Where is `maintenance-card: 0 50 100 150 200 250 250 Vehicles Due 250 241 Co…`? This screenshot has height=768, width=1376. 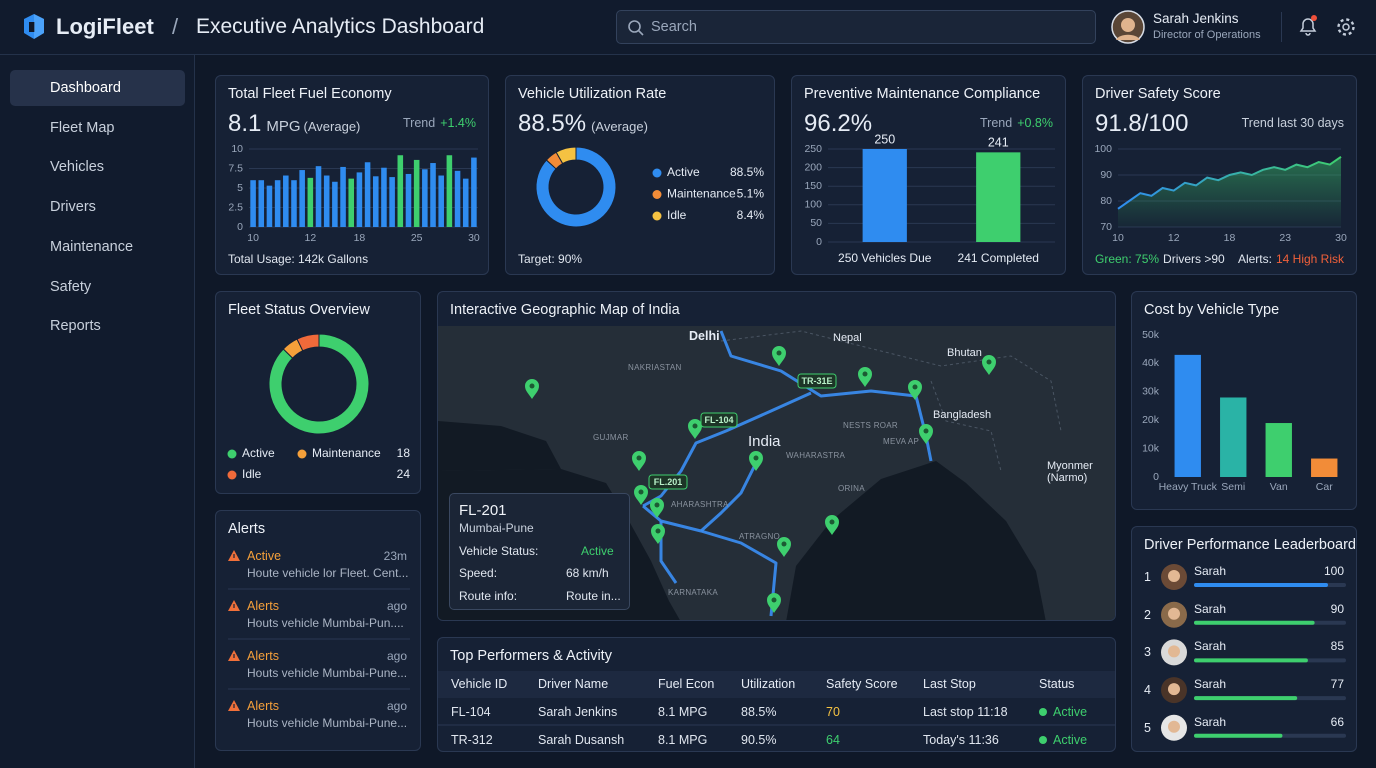
maintenance-card: 0 50 100 150 200 250 250 Vehicles Due 250 241 Co… is located at coordinates (928, 175).